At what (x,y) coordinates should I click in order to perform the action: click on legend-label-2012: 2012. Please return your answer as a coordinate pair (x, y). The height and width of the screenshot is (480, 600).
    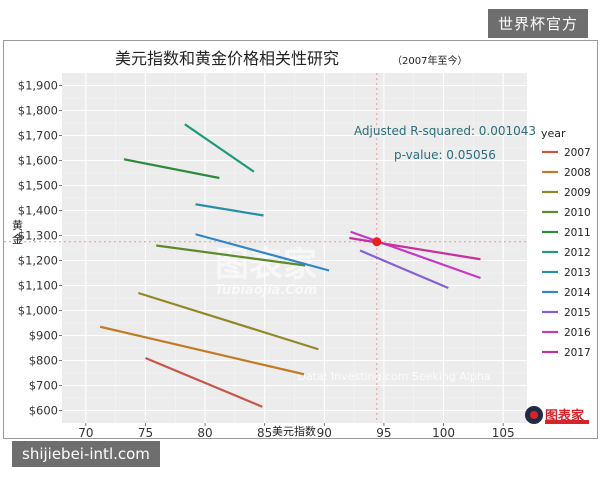
    Looking at the image, I should click on (577, 253).